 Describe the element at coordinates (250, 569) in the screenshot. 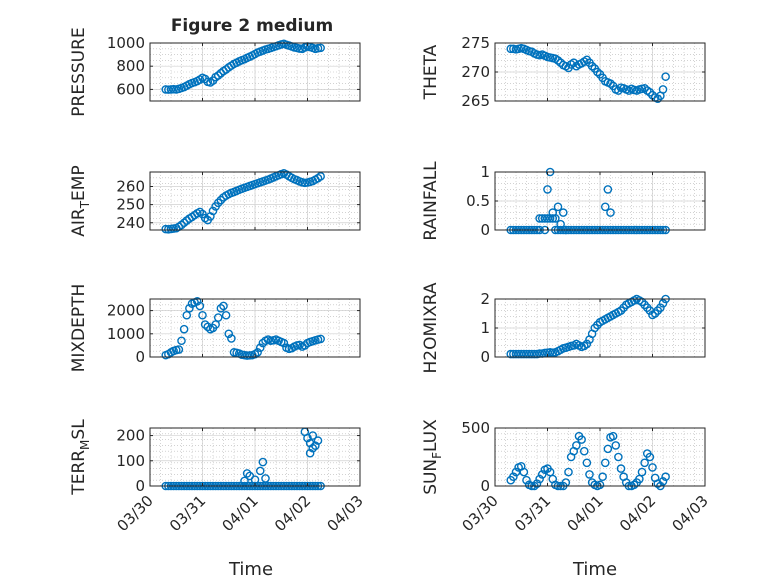

I see `x-axis-label-left: Time` at that location.